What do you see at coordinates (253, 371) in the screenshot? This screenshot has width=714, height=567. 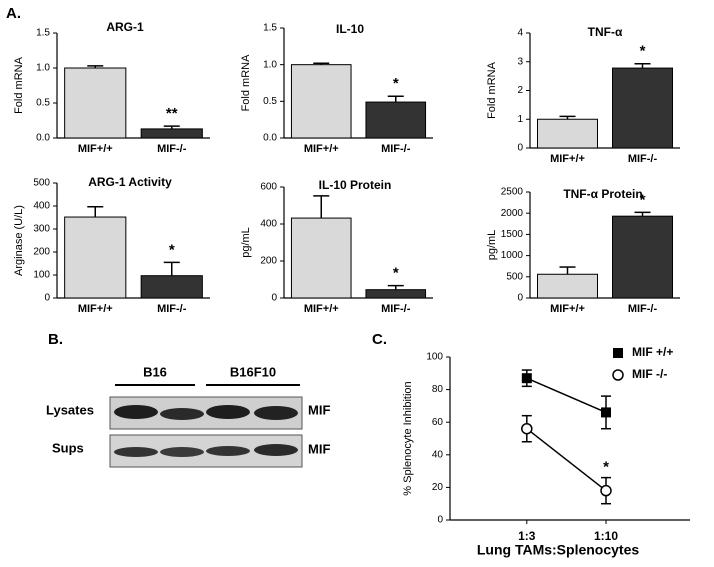 I see `blot-group: B16F10` at bounding box center [253, 371].